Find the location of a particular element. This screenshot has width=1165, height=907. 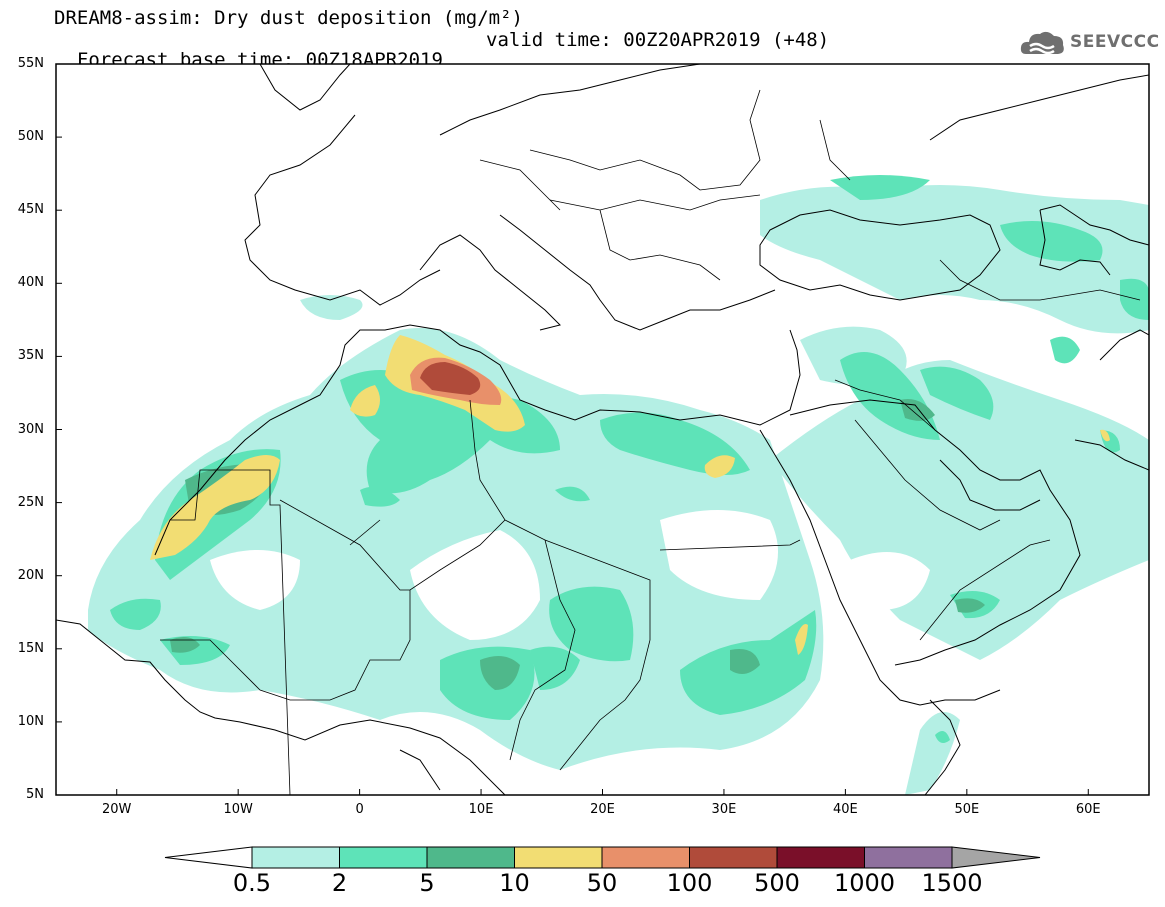

lat-label-35N: 35N is located at coordinates (30, 356).